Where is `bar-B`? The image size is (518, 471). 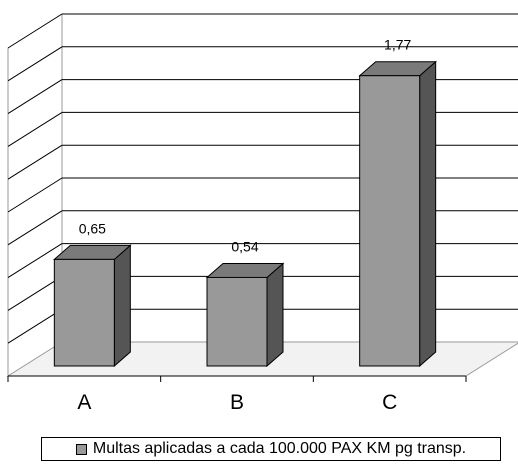 bar-B is located at coordinates (237, 321).